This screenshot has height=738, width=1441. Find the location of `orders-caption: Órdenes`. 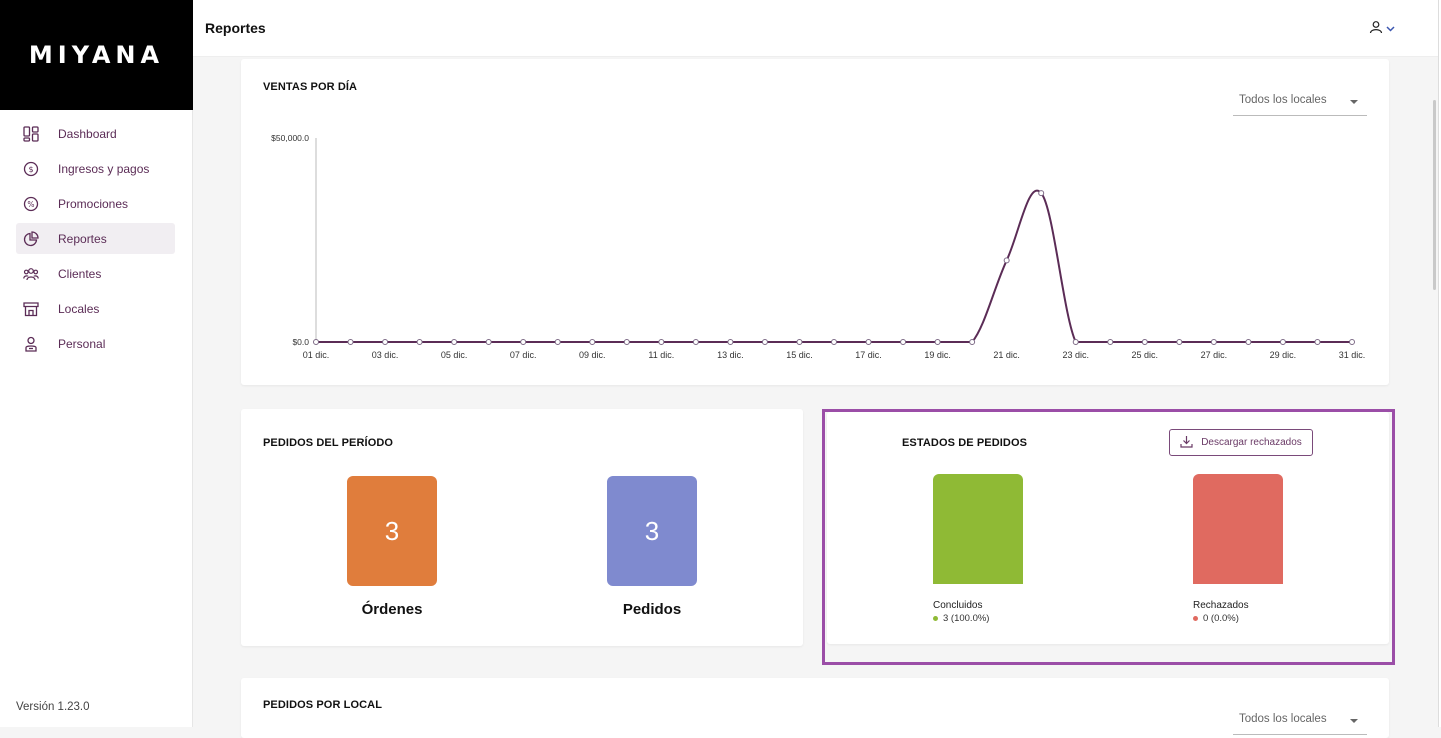

orders-caption: Órdenes is located at coordinates (392, 609).